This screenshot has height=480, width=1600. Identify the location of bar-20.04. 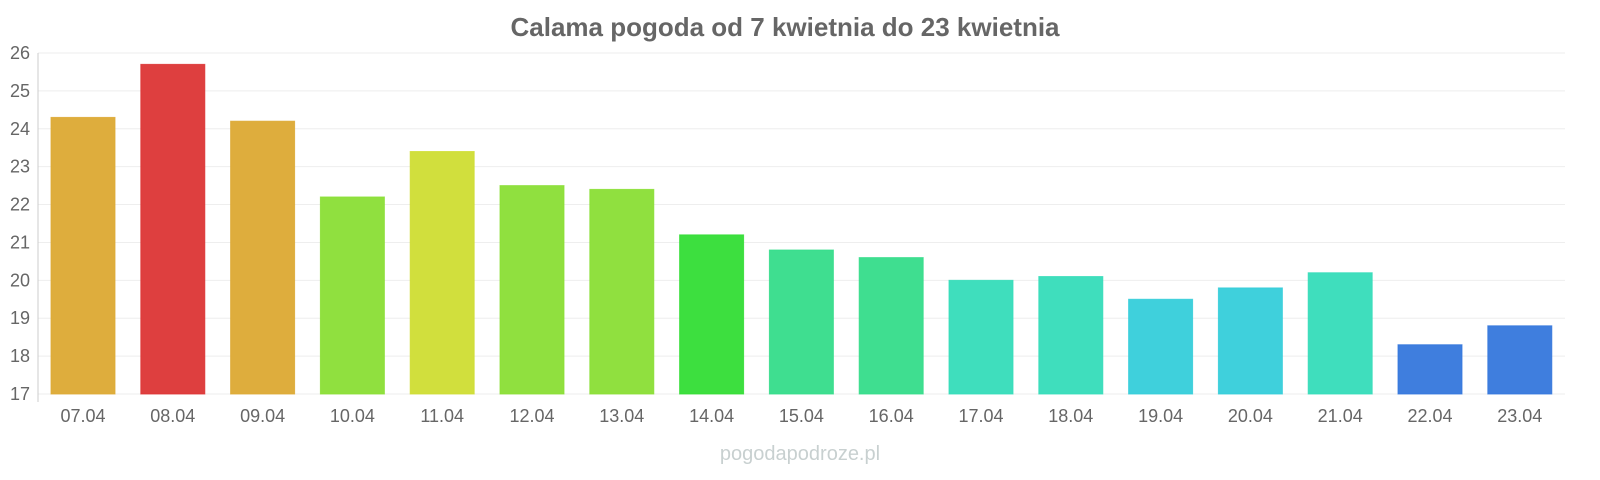
(1250, 341).